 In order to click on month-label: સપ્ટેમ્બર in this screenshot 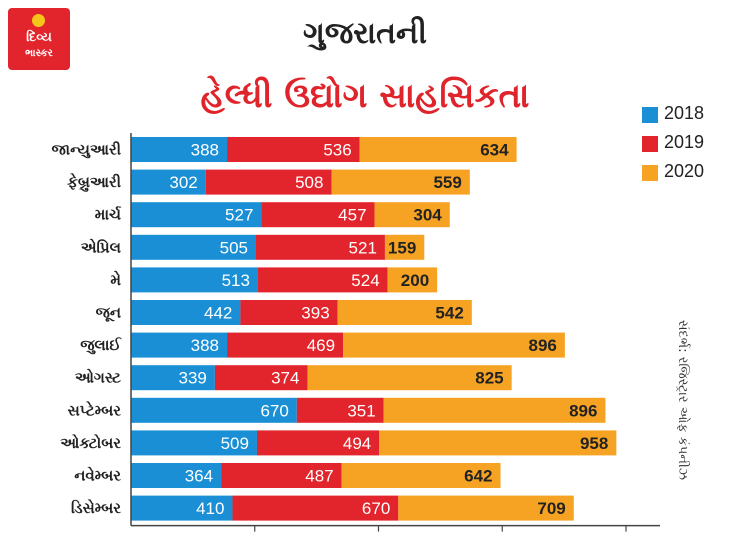, I will do `click(95, 409)`.